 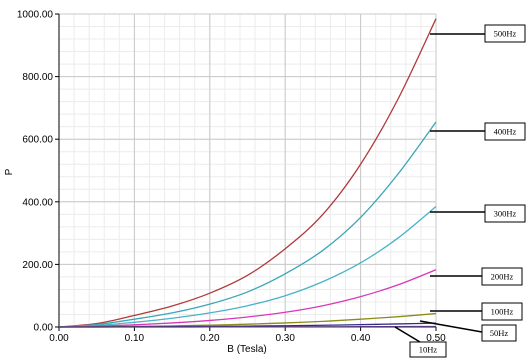 I want to click on x-tick-label: 0.50, so click(x=436, y=338).